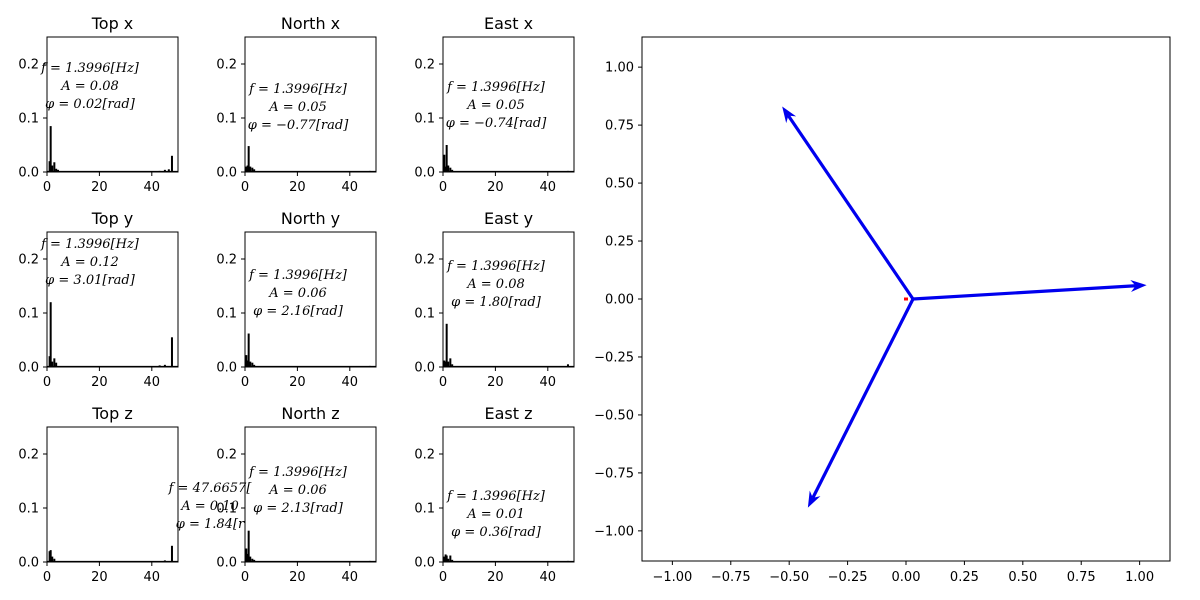 The height and width of the screenshot is (600, 1200). I want to click on x-tick-label: −0.75, so click(731, 577).